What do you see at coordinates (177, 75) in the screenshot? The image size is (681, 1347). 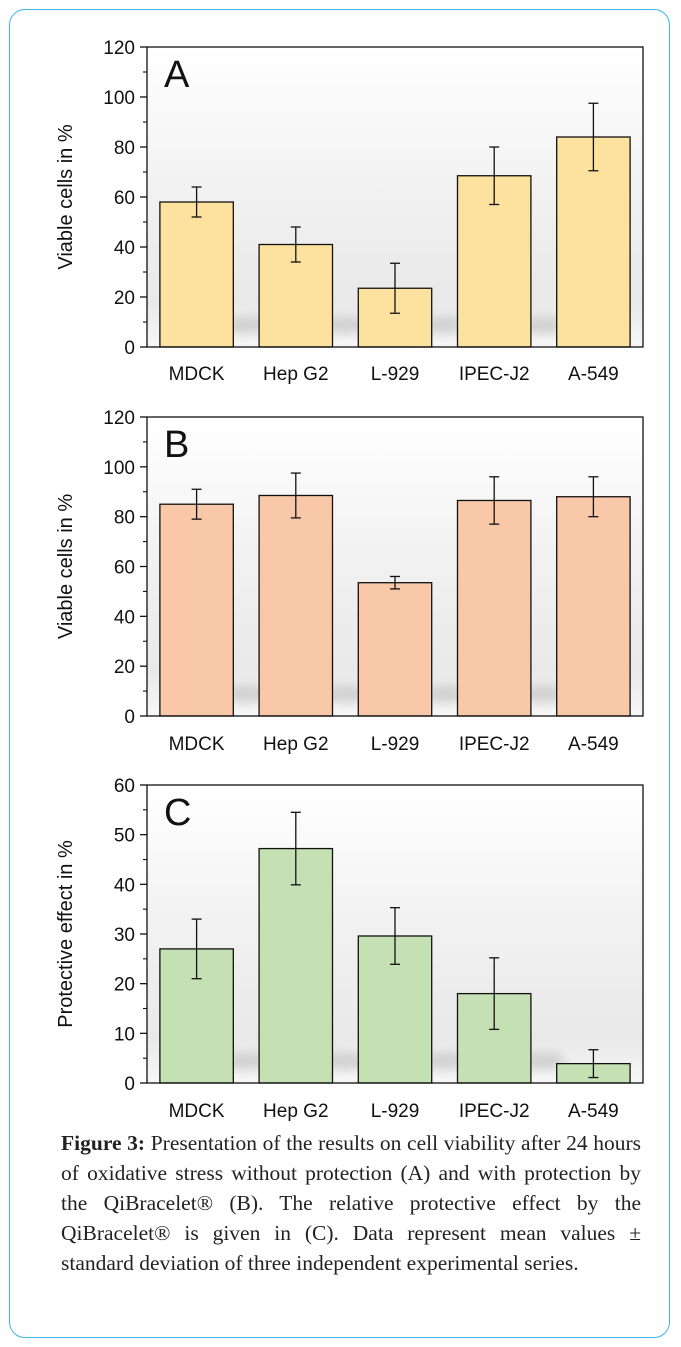 I see `panel-letter: A` at bounding box center [177, 75].